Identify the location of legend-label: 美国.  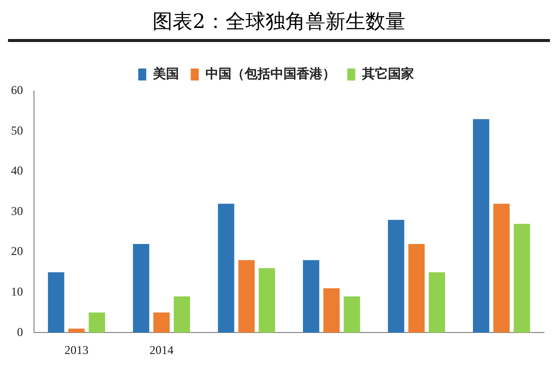
(165, 74).